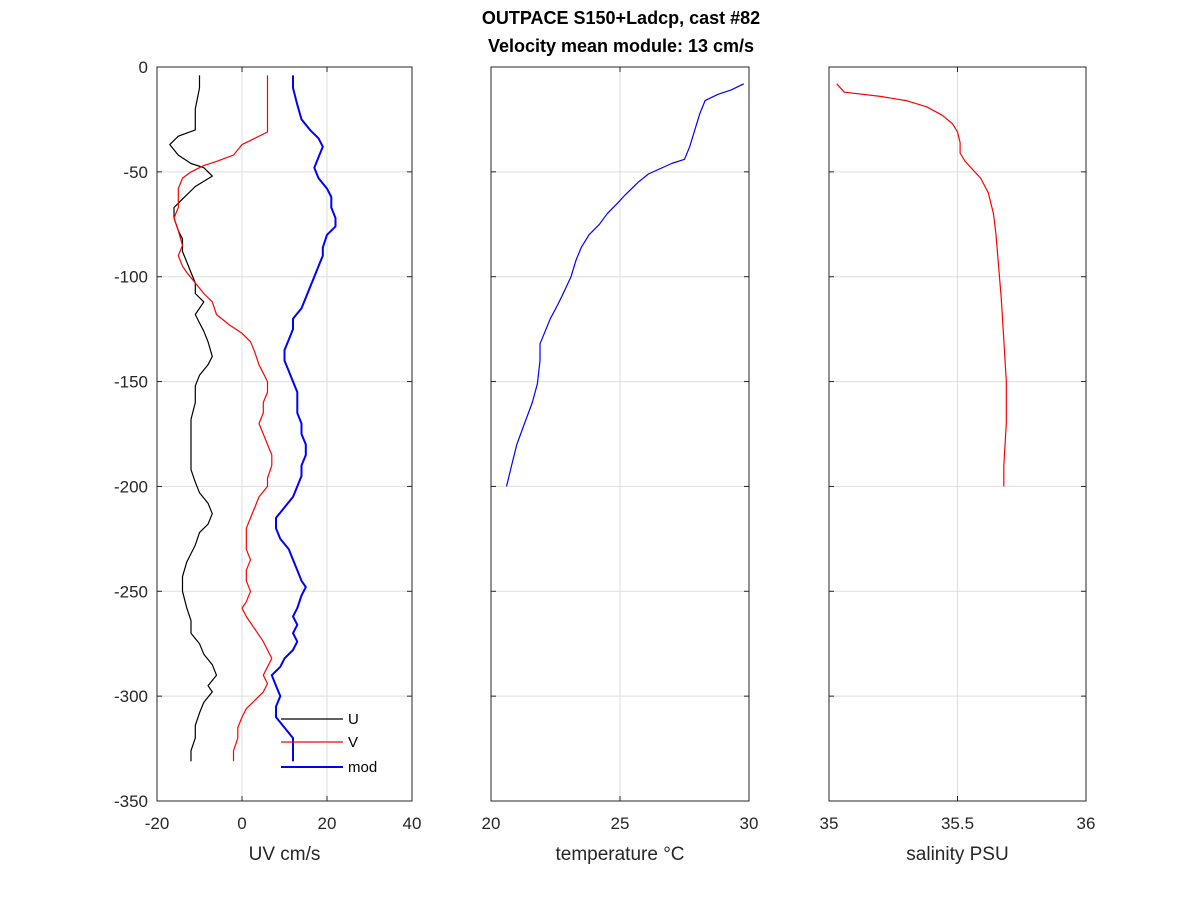 Image resolution: width=1200 pixels, height=900 pixels. Describe the element at coordinates (621, 18) in the screenshot. I see `figure-title-line1: OUTPACE S150+Ladcp, cast #82` at that location.